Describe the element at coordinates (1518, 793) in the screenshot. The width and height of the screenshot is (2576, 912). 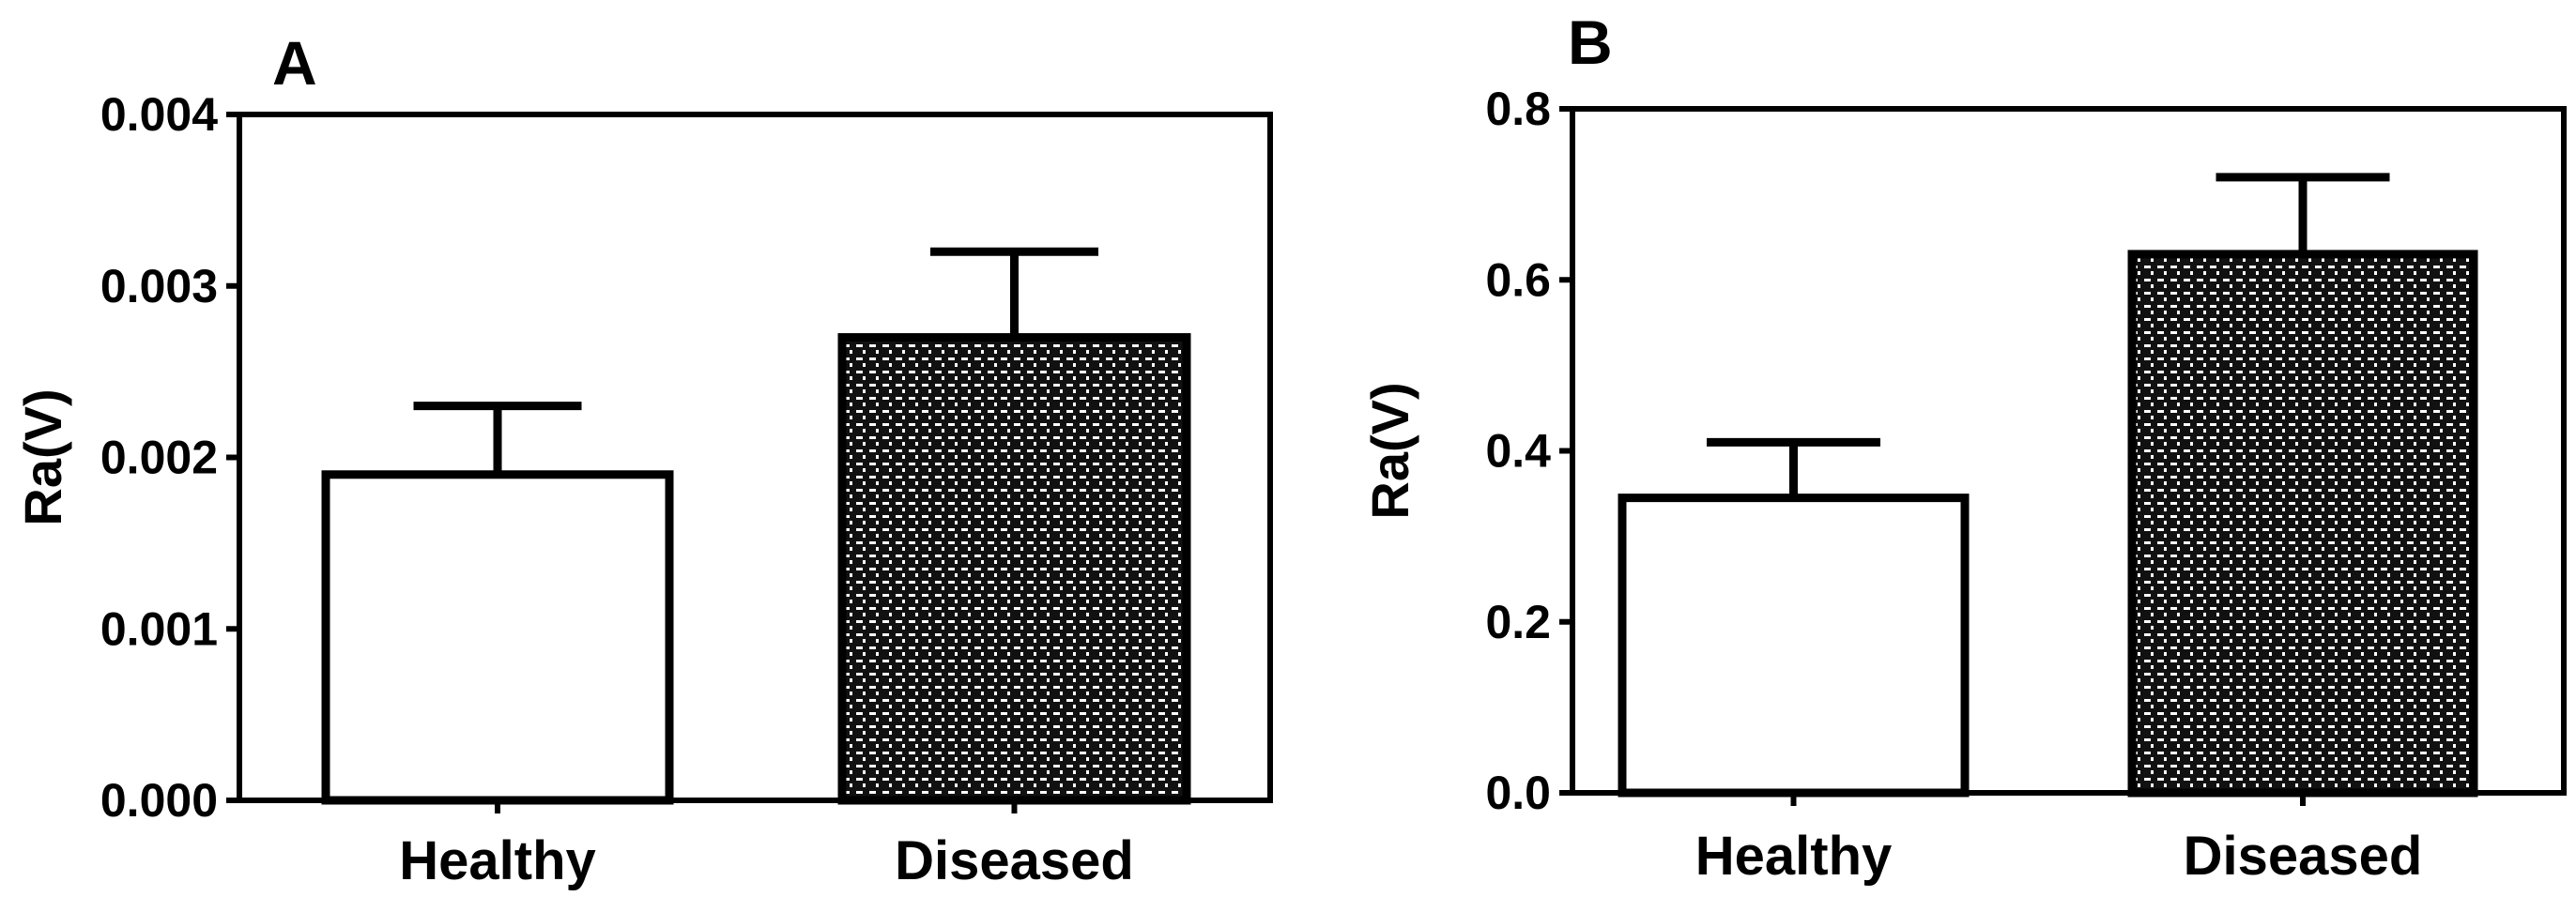
I see `y-tick-label: 0.0` at that location.